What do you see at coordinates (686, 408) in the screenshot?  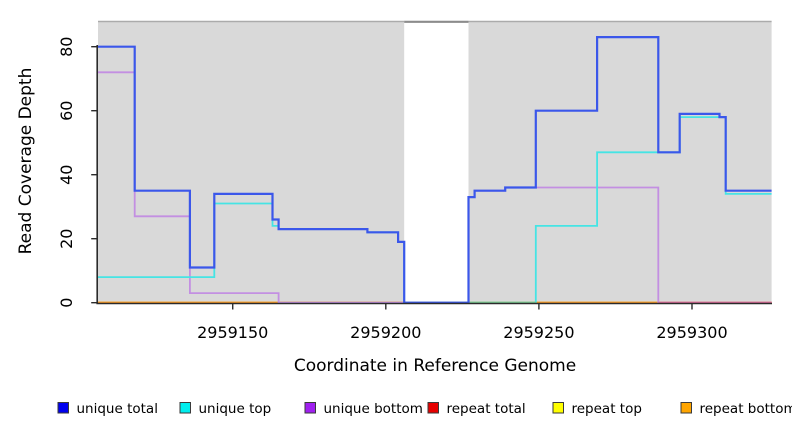 I see `legend-swatch-repeat-bottom` at bounding box center [686, 408].